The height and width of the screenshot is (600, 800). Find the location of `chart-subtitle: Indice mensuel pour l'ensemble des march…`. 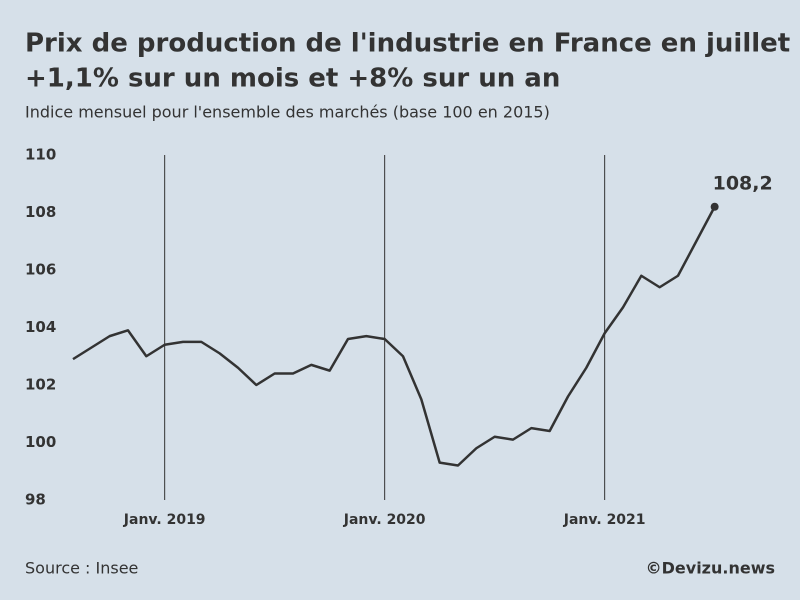

chart-subtitle: Indice mensuel pour l'ensemble des march… is located at coordinates (287, 112).